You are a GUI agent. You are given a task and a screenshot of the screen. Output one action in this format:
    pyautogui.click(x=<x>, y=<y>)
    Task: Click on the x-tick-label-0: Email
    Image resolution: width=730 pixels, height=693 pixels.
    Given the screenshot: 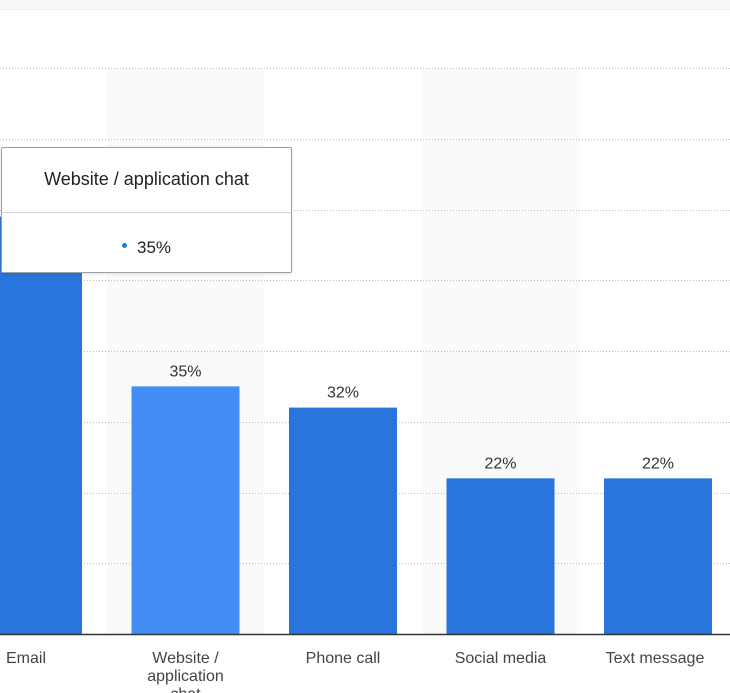 What is the action you would take?
    pyautogui.click(x=26, y=658)
    